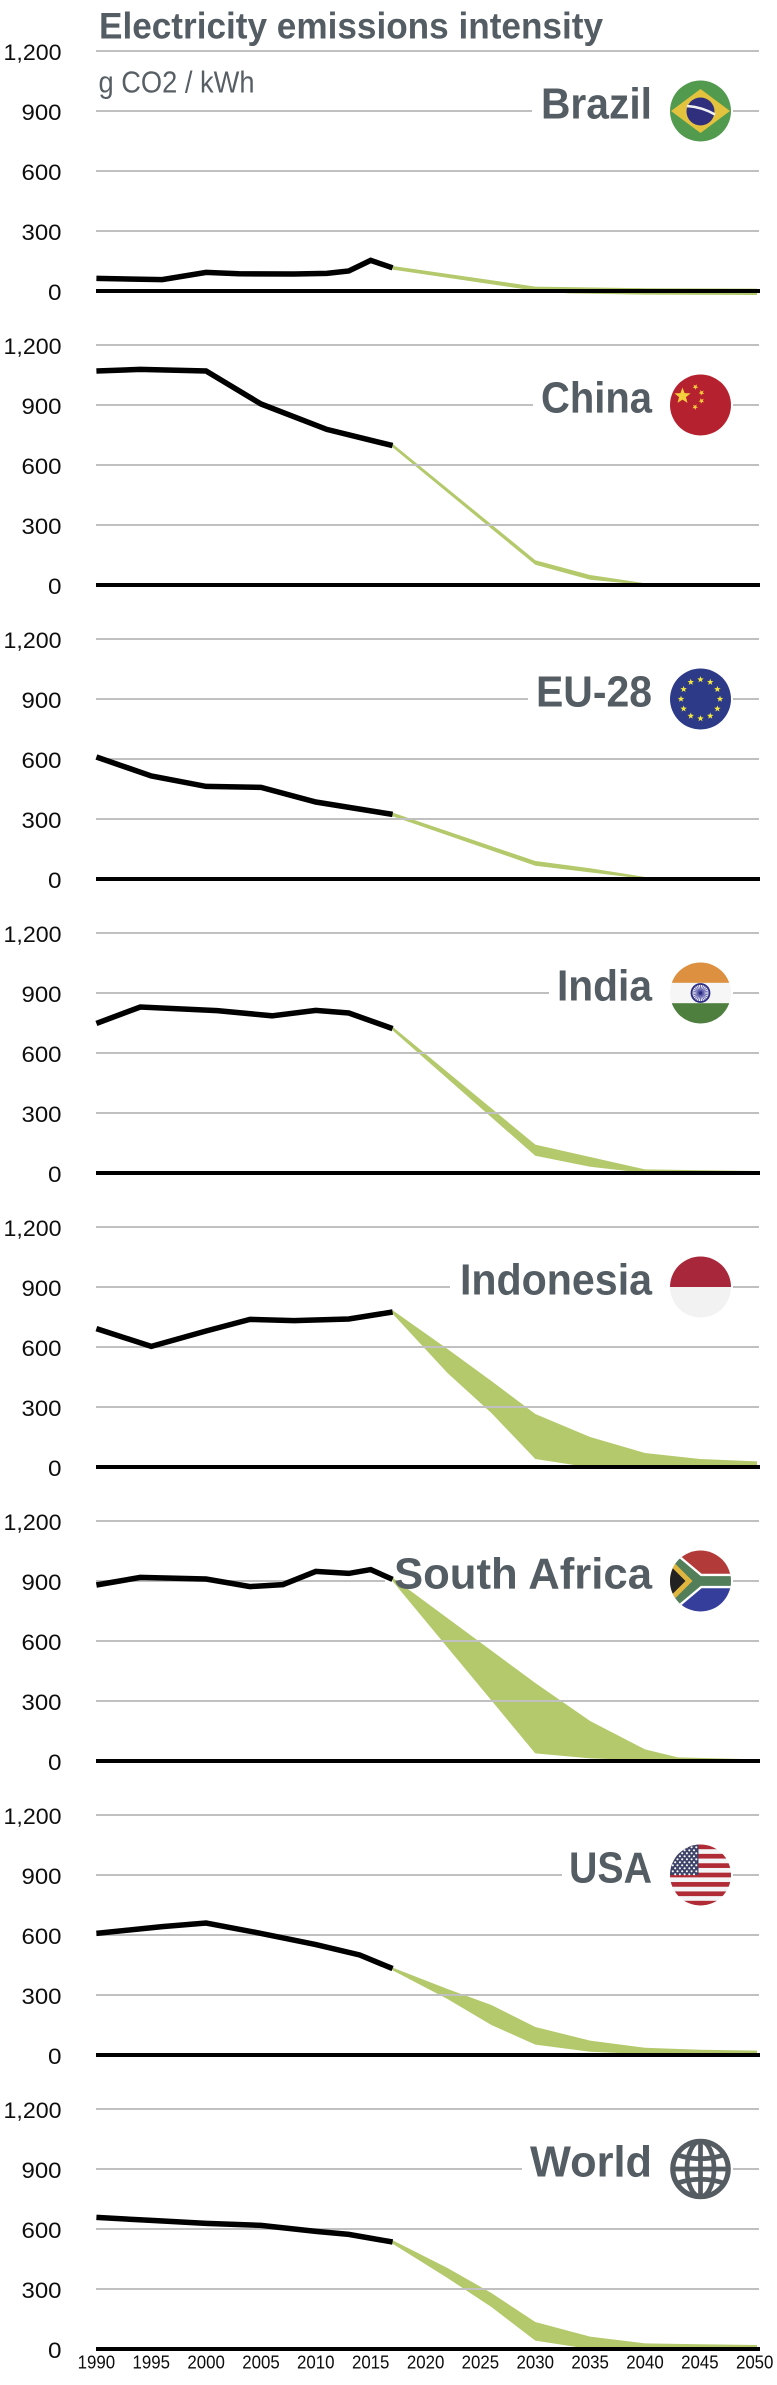 Image resolution: width=777 pixels, height=2385 pixels. What do you see at coordinates (590, 2362) in the screenshot?
I see `svg-text: 2035` at bounding box center [590, 2362].